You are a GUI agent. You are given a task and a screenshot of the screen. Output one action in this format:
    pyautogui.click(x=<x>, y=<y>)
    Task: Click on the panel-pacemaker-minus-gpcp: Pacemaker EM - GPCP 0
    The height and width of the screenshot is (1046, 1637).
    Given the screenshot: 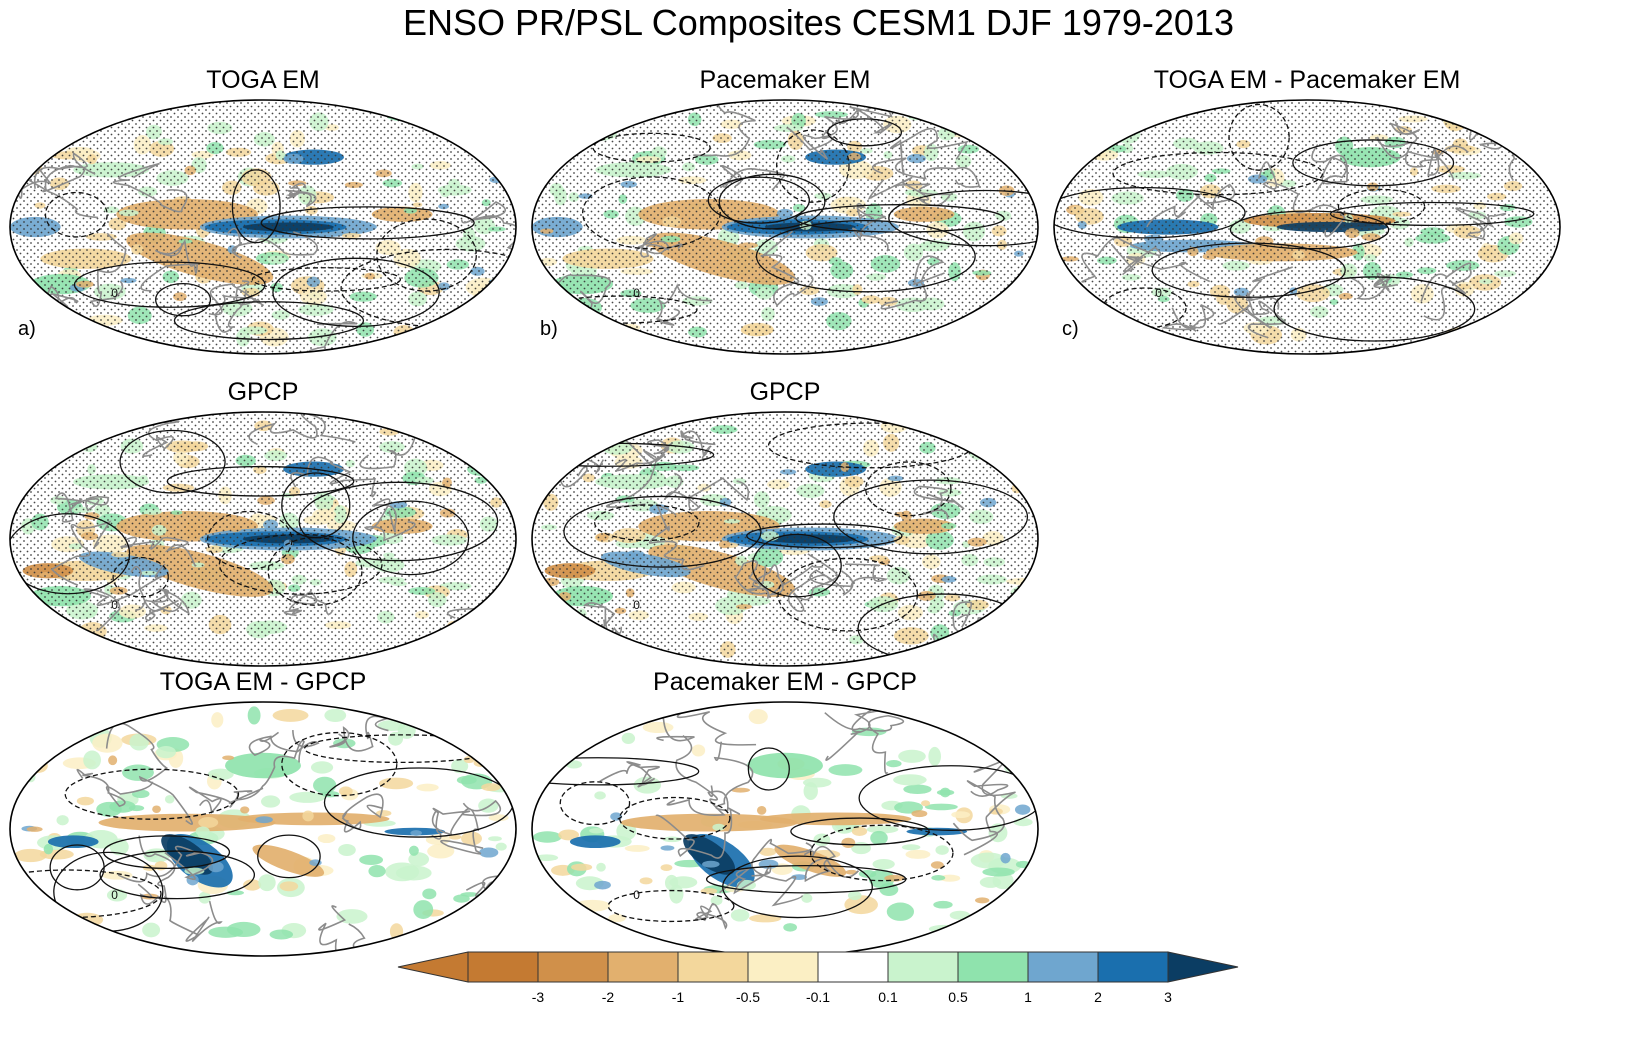 What is the action you would take?
    pyautogui.click(x=785, y=813)
    